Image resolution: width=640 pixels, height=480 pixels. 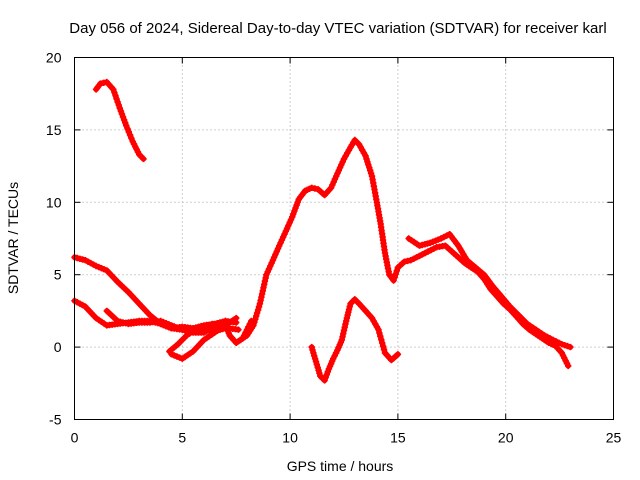 What do you see at coordinates (506, 438) in the screenshot?
I see `x-tick-label: 20` at bounding box center [506, 438].